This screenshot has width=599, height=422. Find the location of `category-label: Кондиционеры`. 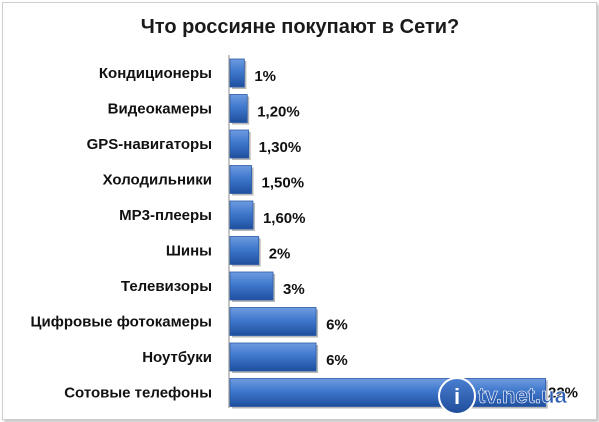

category-label: Кондиционеры is located at coordinates (155, 73).